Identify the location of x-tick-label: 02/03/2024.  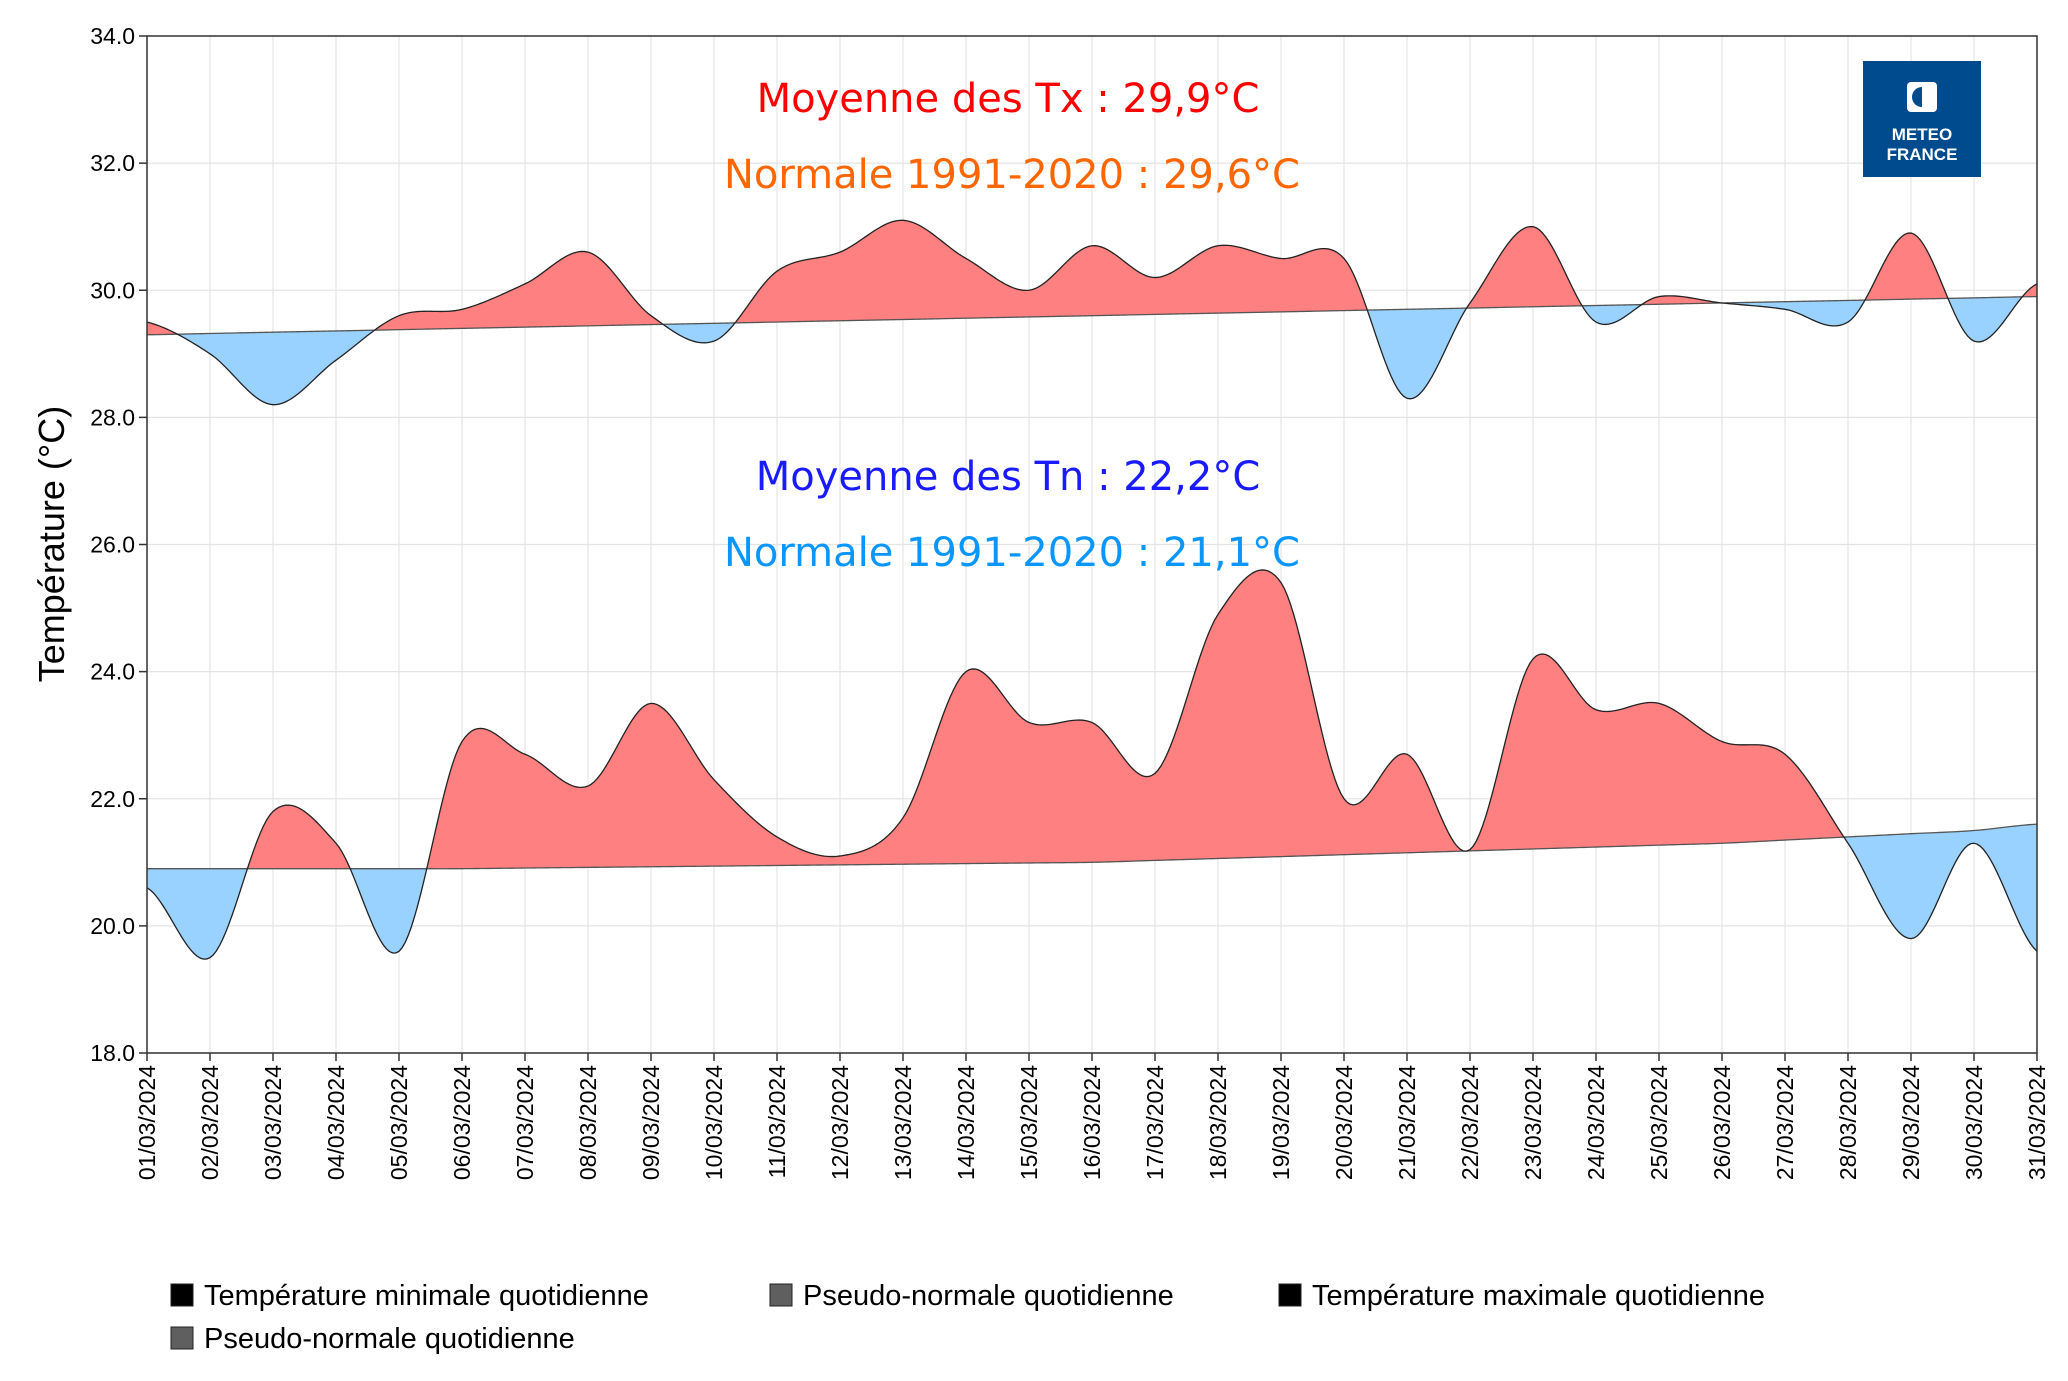
(210, 1122).